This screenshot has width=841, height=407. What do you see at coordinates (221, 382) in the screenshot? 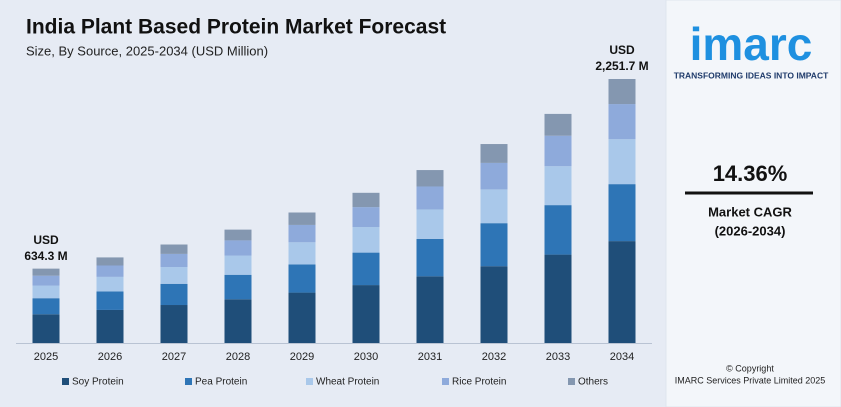
I see `legend-label: Pea Protein` at bounding box center [221, 382].